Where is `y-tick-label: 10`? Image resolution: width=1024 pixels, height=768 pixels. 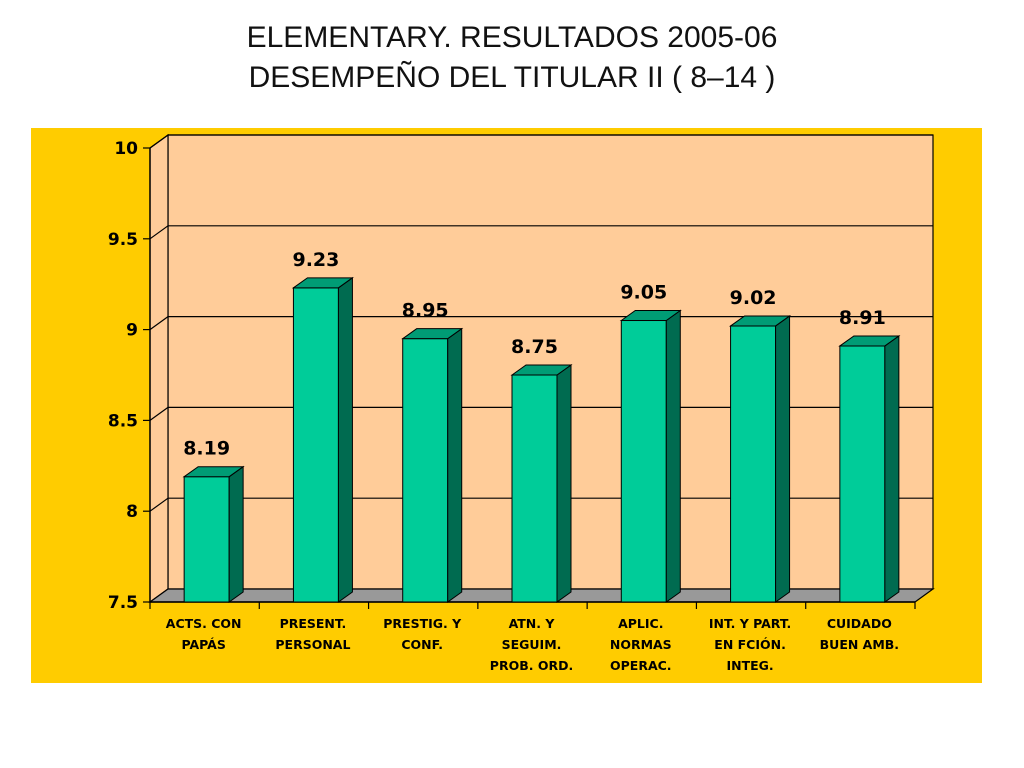 y-tick-label: 10 is located at coordinates (126, 149).